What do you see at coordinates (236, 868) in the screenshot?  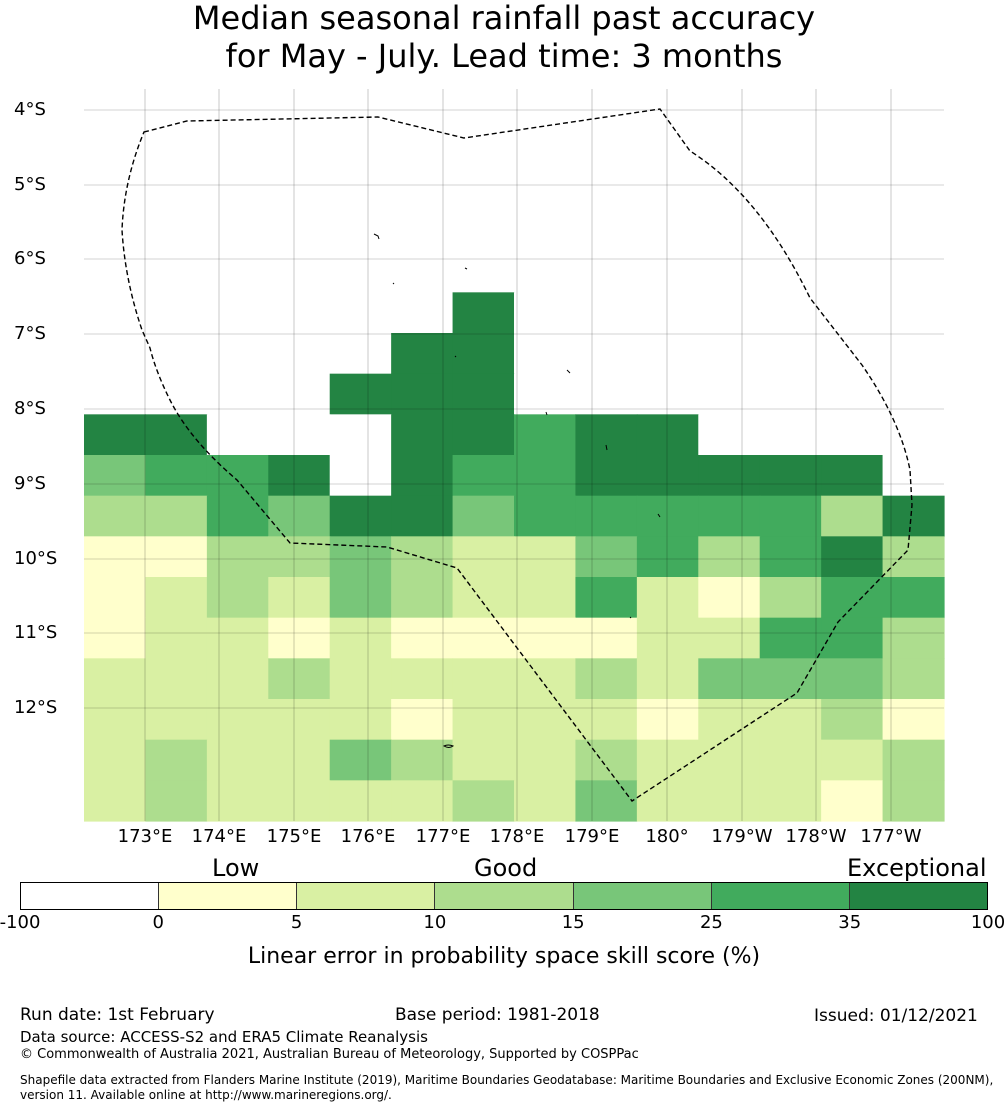 I see `legend-category-low: Low` at bounding box center [236, 868].